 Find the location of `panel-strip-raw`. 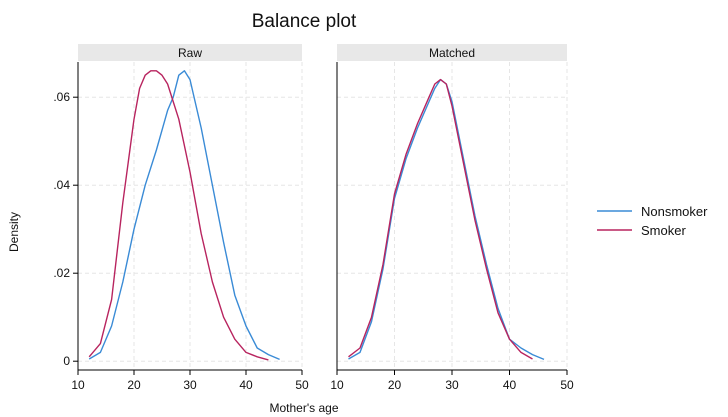

panel-strip-raw is located at coordinates (190, 52).